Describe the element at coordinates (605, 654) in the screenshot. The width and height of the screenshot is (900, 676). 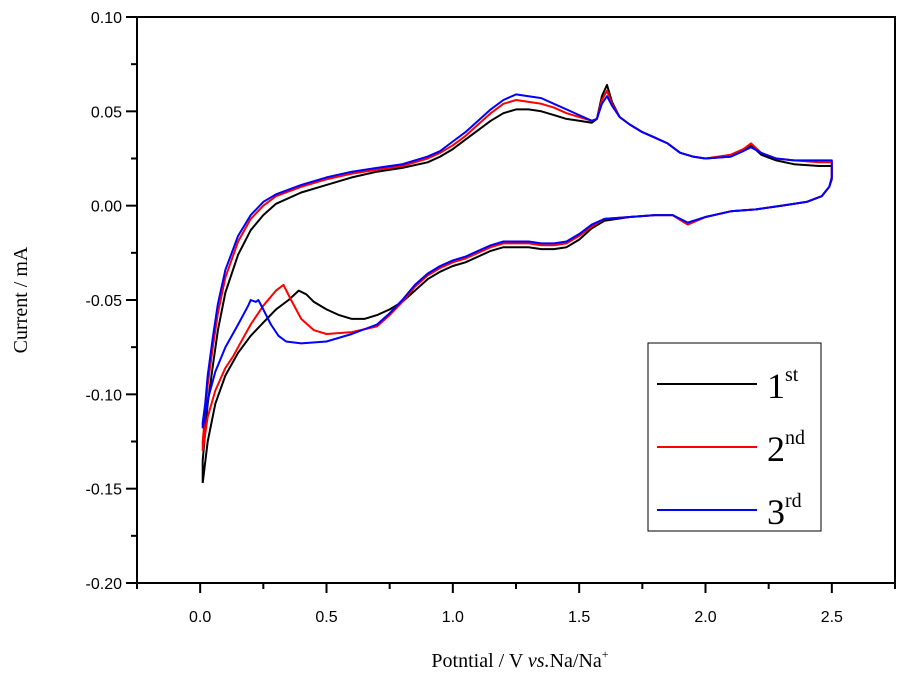
I see `x-axis-title-sup: +` at that location.